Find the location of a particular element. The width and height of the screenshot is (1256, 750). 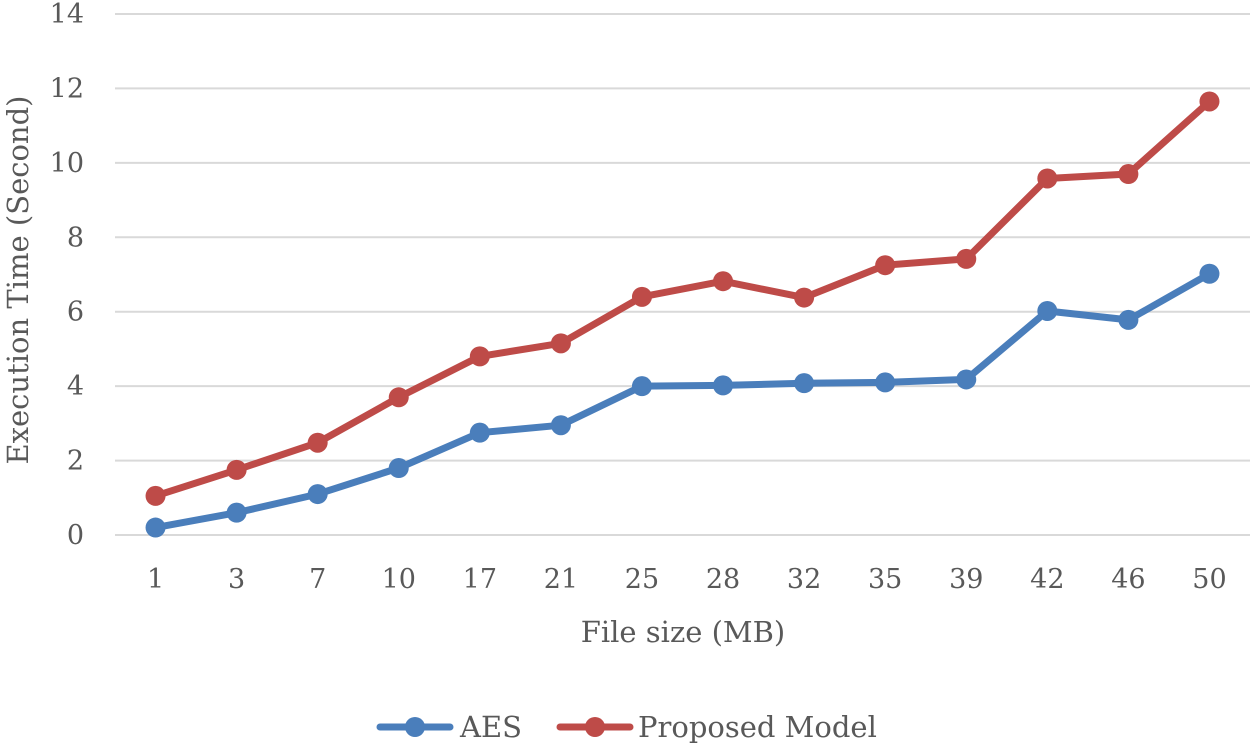

x-tick-label: 42 is located at coordinates (1047, 579).